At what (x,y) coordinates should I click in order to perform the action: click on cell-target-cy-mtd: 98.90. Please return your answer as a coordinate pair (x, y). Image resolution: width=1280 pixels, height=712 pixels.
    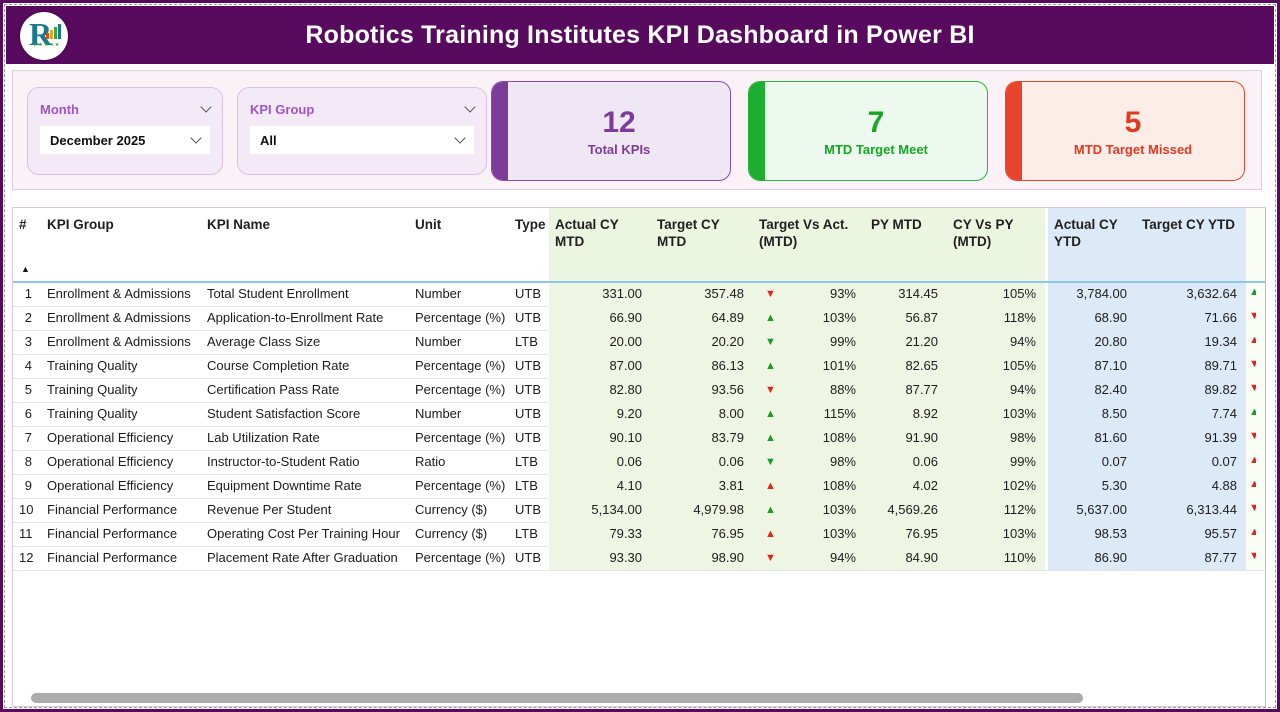
    Looking at the image, I should click on (702, 558).